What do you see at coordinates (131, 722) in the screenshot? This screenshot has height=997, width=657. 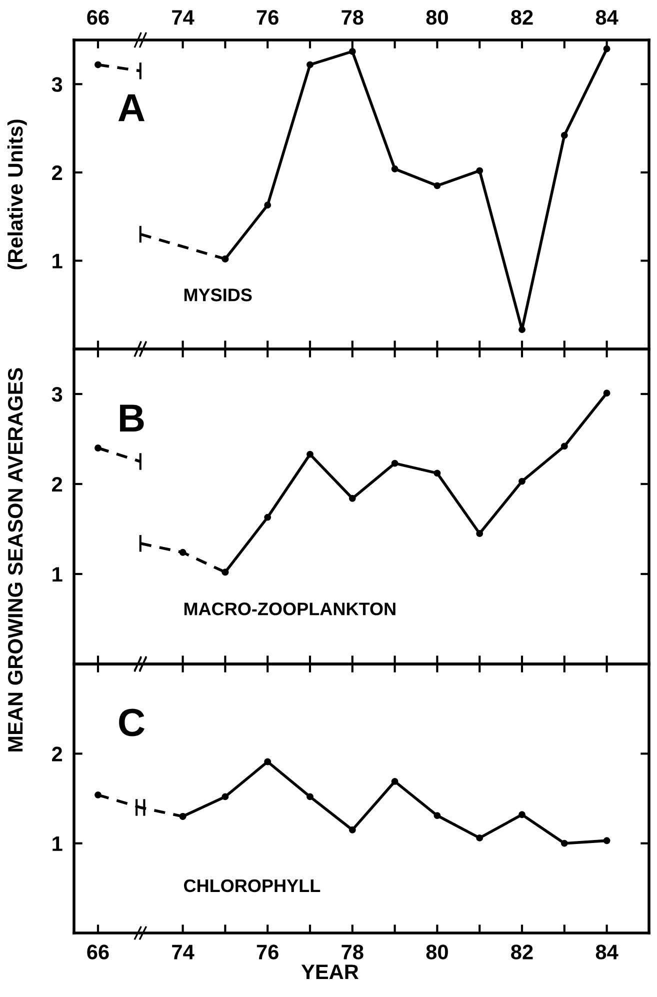 I see `annotation: C` at bounding box center [131, 722].